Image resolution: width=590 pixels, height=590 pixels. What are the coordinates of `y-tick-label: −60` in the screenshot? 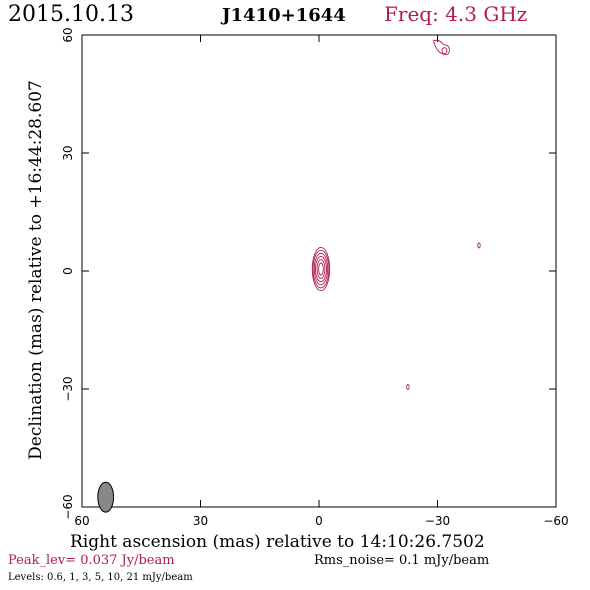 It's located at (68, 506).